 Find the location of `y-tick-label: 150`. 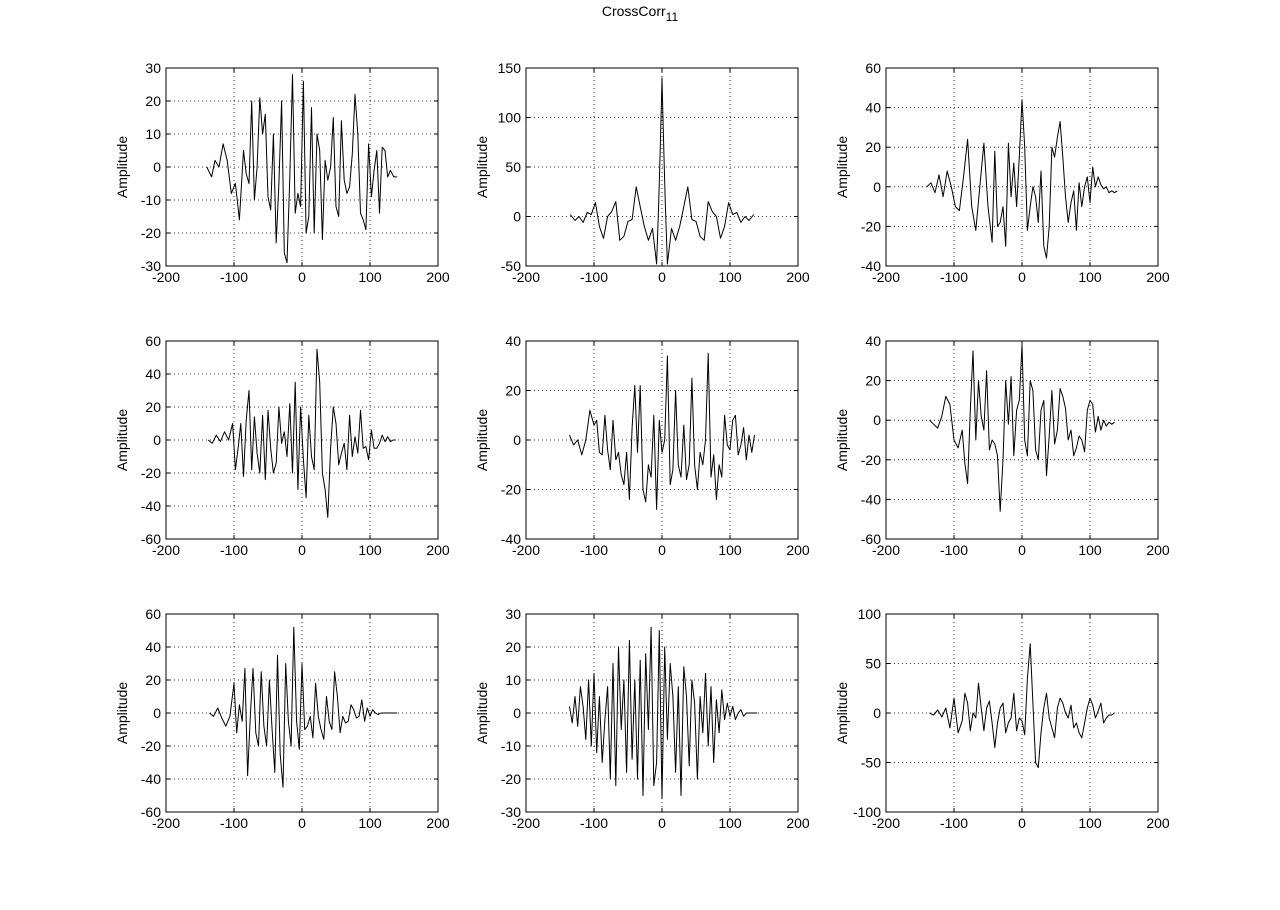

y-tick-label: 150 is located at coordinates (510, 68).